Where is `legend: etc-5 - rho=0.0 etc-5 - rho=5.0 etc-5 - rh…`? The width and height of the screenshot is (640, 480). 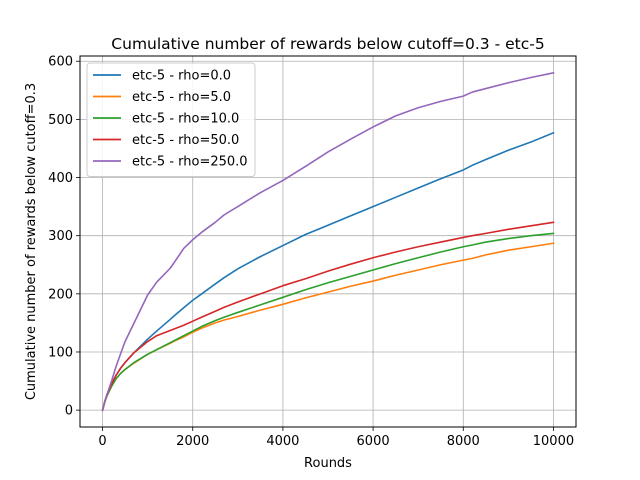
legend: etc-5 - rho=0.0 etc-5 - rho=5.0 etc-5 - rh… is located at coordinates (171, 119).